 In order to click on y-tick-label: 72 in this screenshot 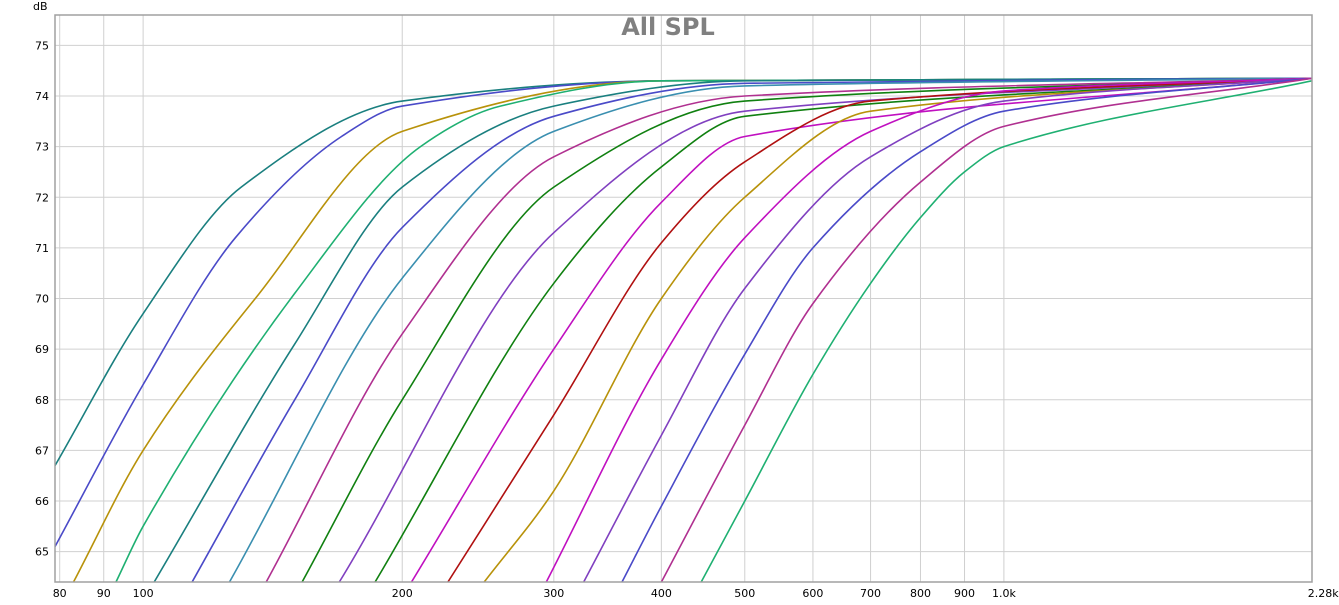, I will do `click(42, 197)`.